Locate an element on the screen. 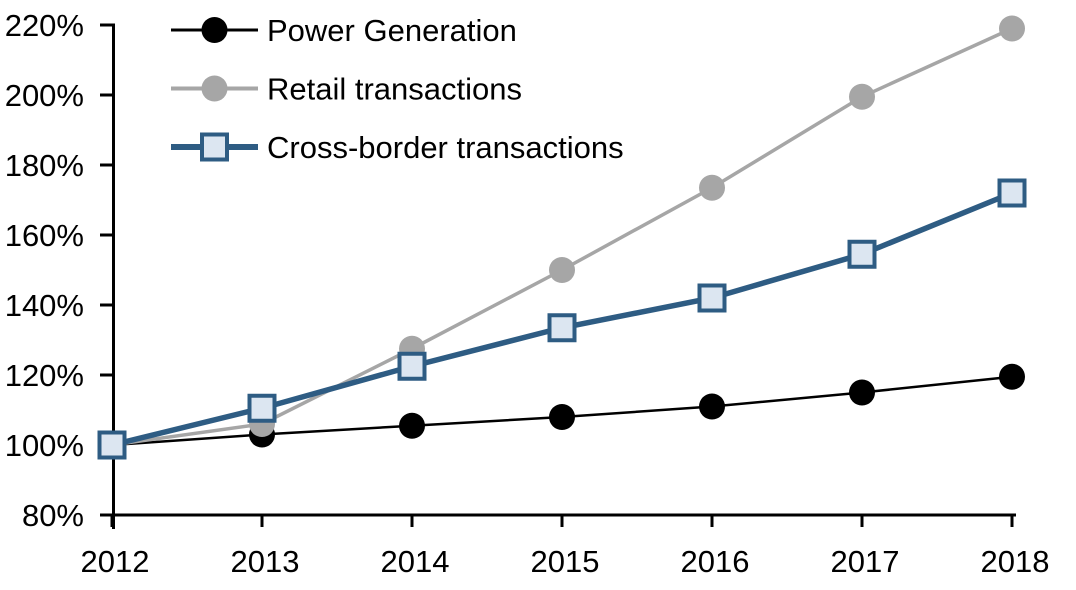 The image size is (1076, 590). legend-label: Cross-border transactions is located at coordinates (445, 147).